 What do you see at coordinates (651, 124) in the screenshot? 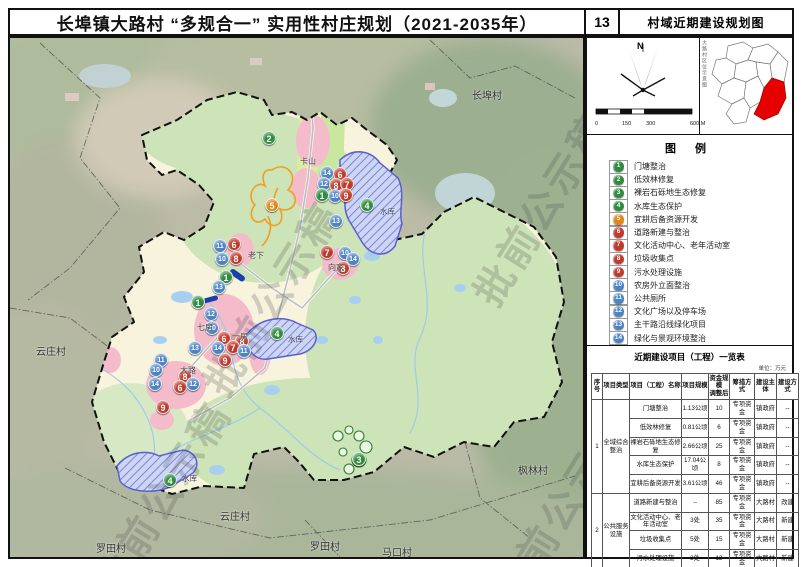
I see `scale-tick-label: 300` at bounding box center [651, 124].